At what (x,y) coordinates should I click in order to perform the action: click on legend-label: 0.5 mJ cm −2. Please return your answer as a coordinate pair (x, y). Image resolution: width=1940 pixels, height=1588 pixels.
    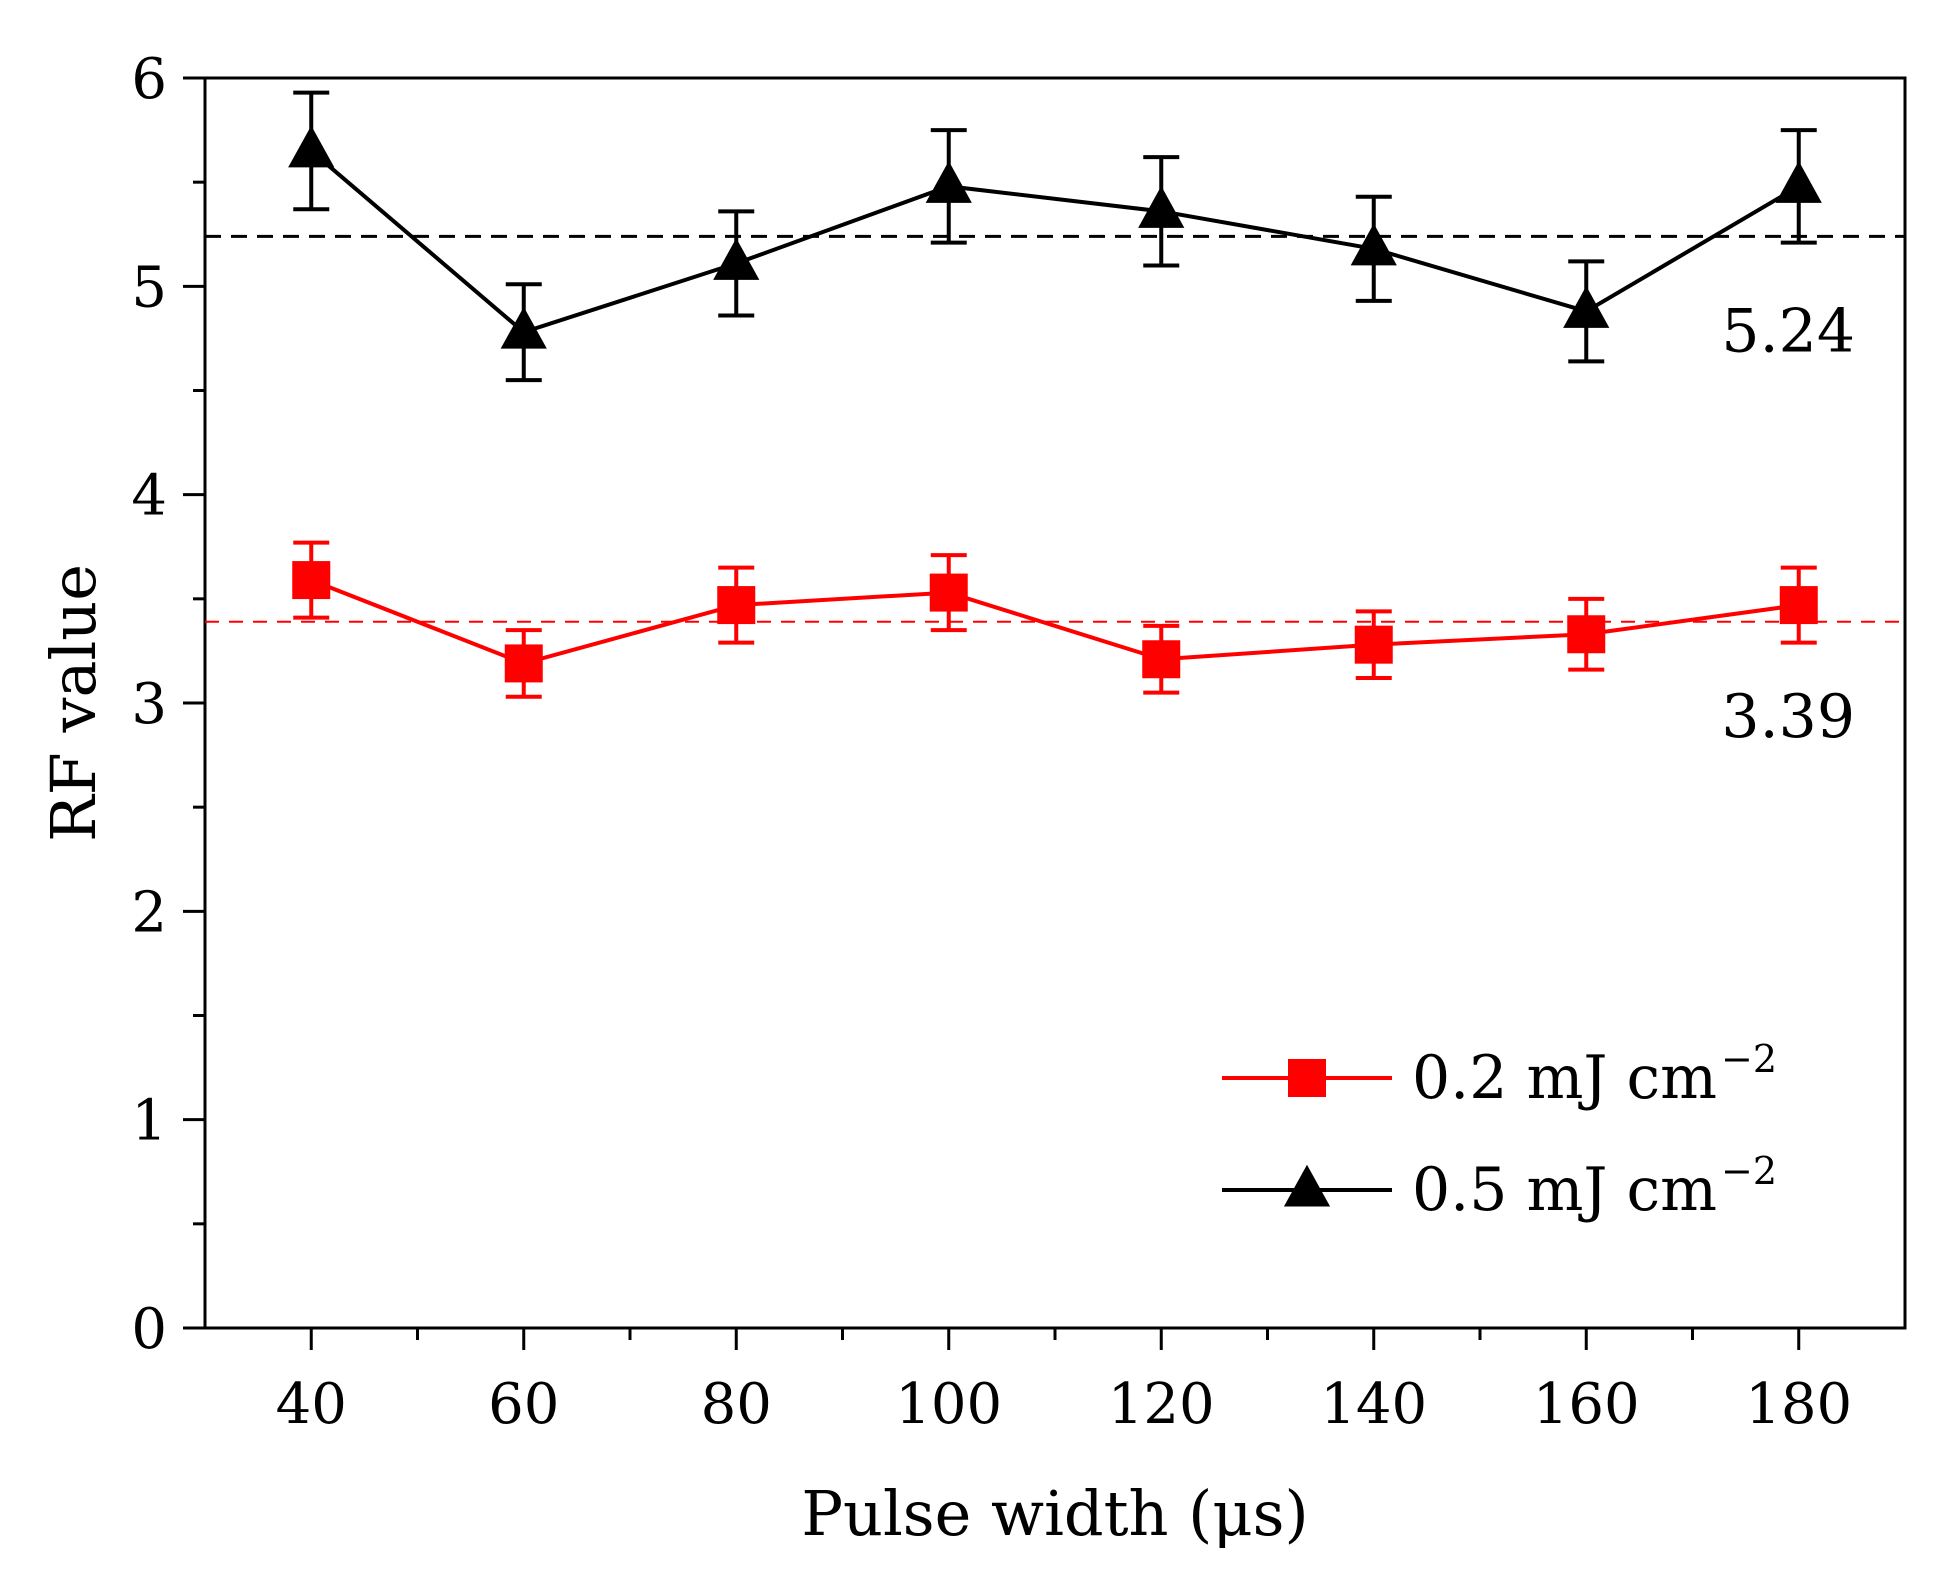
    Looking at the image, I should click on (1594, 1187).